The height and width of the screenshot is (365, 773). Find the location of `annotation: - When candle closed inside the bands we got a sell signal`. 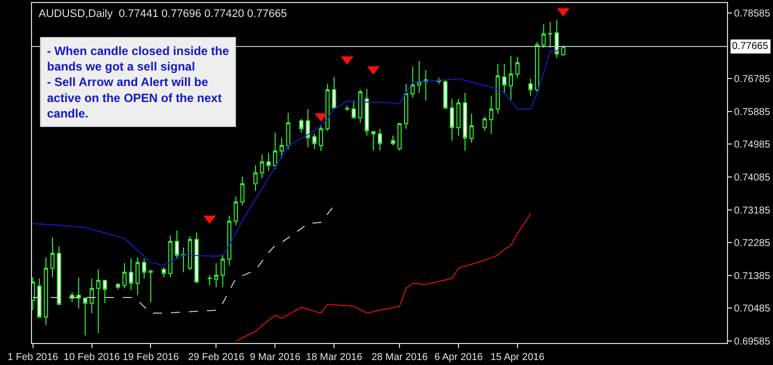

annotation: - When candle closed inside the bands we got a sell signal is located at coordinates (138, 59).